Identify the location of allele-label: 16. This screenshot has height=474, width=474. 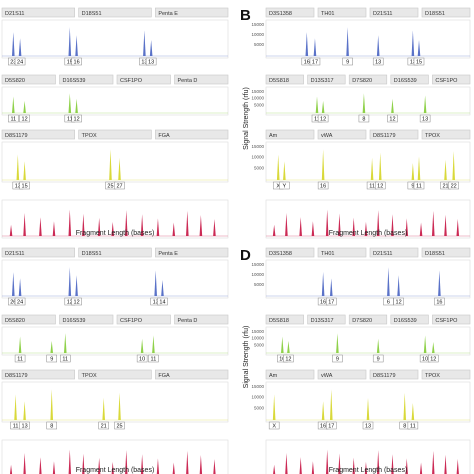
(77, 63).